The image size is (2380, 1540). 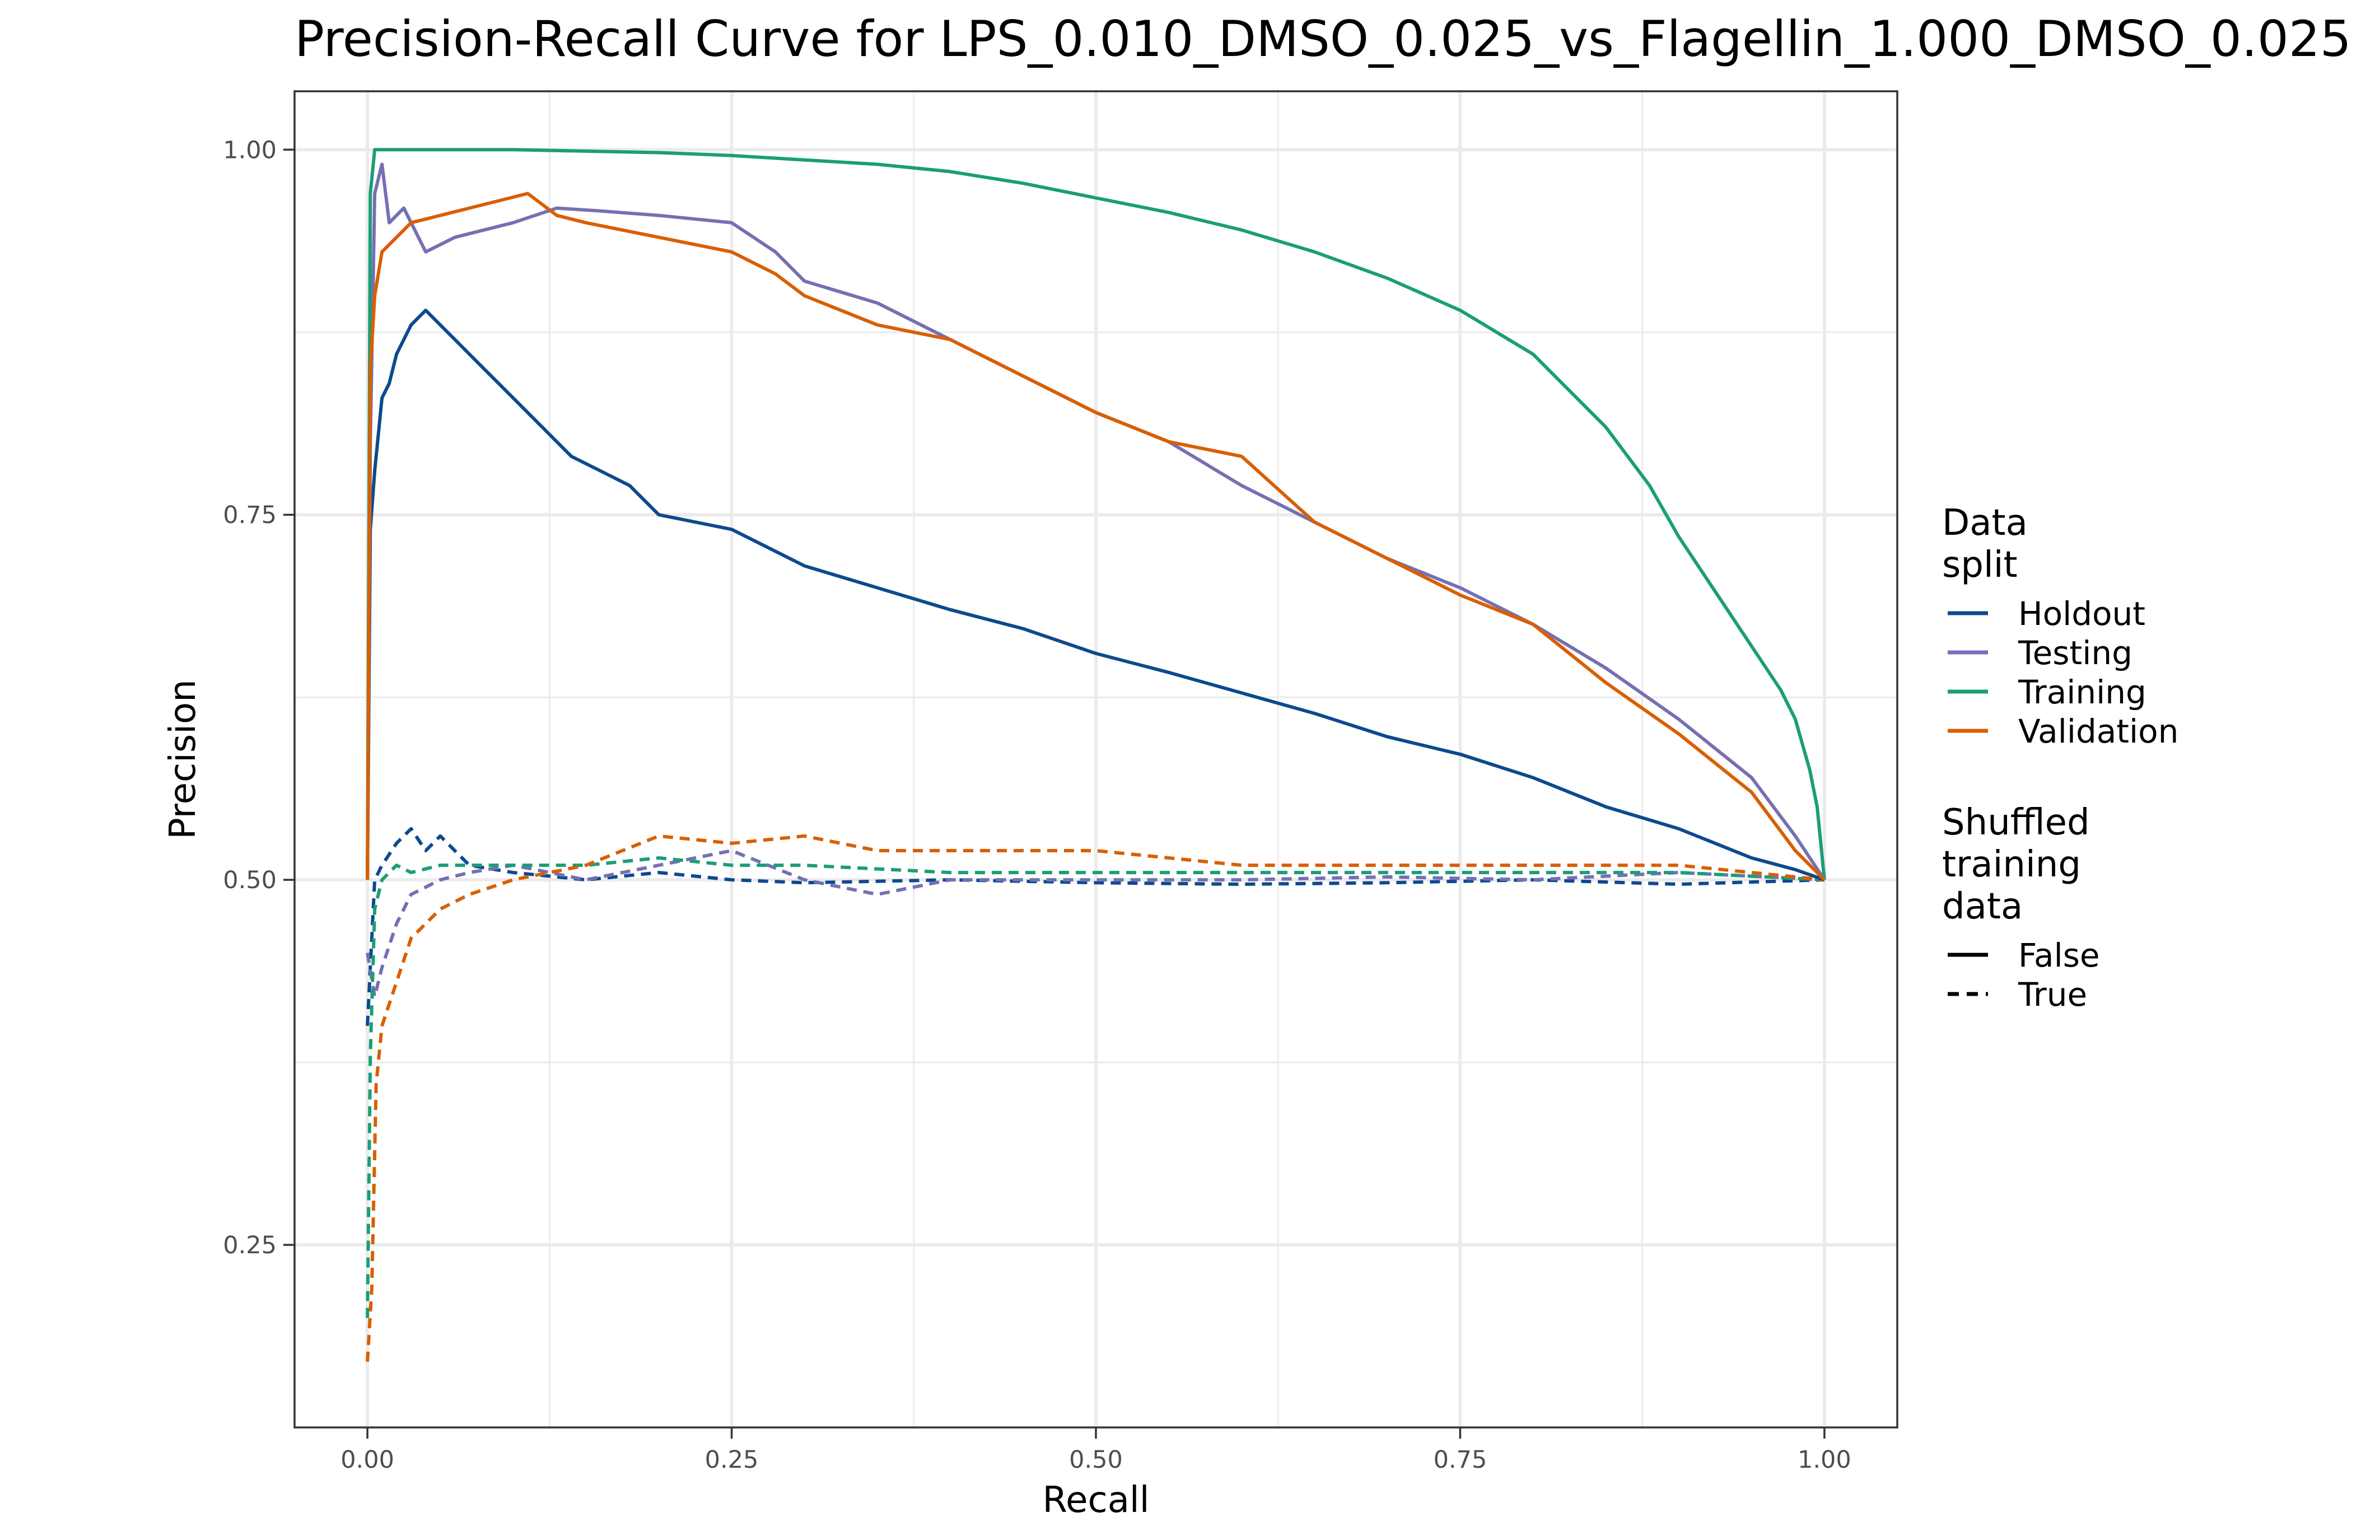 What do you see at coordinates (1985, 544) in the screenshot?
I see `legend-color-title: Data split` at bounding box center [1985, 544].